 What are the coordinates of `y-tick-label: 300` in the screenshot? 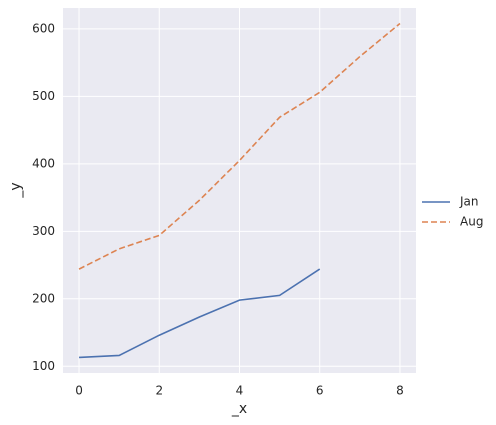 It's located at (43, 231).